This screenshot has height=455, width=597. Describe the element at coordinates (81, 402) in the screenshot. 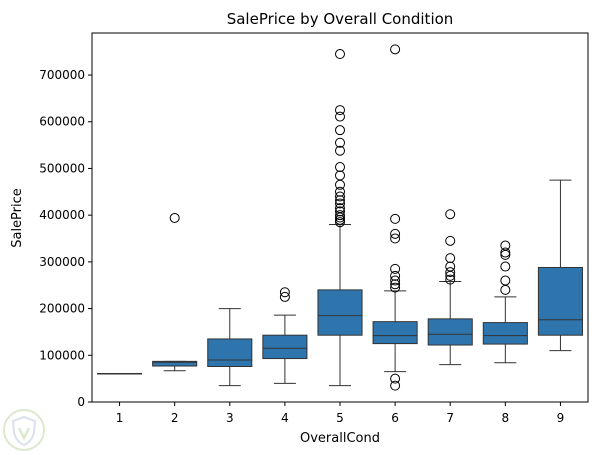

I see `y-tick-label: 0` at that location.